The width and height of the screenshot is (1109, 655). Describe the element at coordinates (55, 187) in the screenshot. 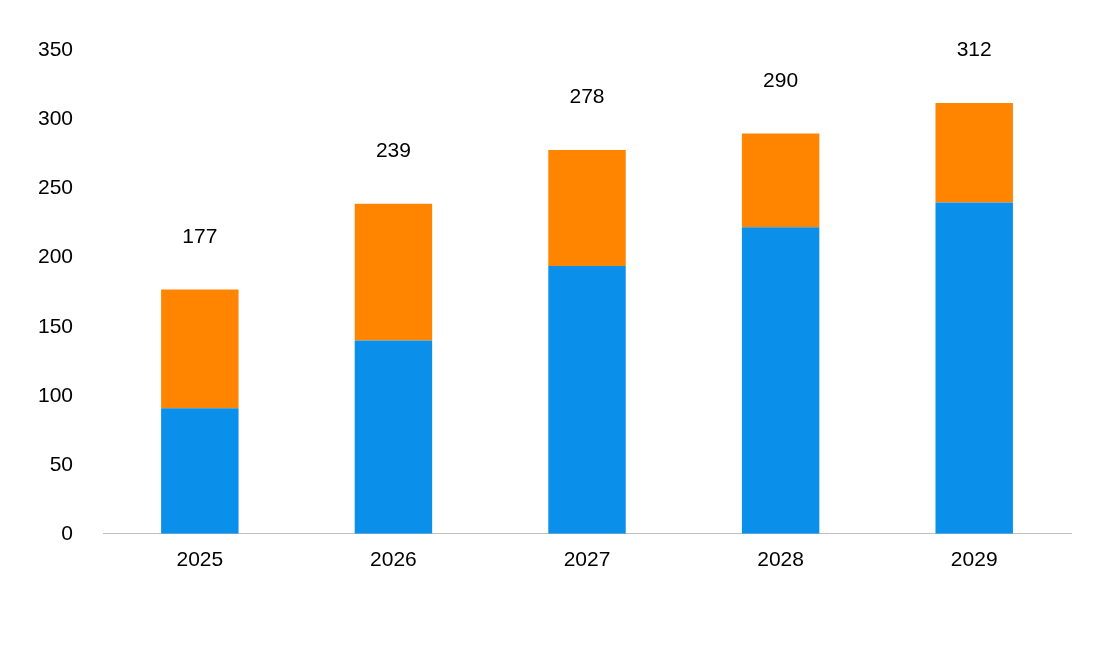

I see `y-tick-label: 250` at that location.